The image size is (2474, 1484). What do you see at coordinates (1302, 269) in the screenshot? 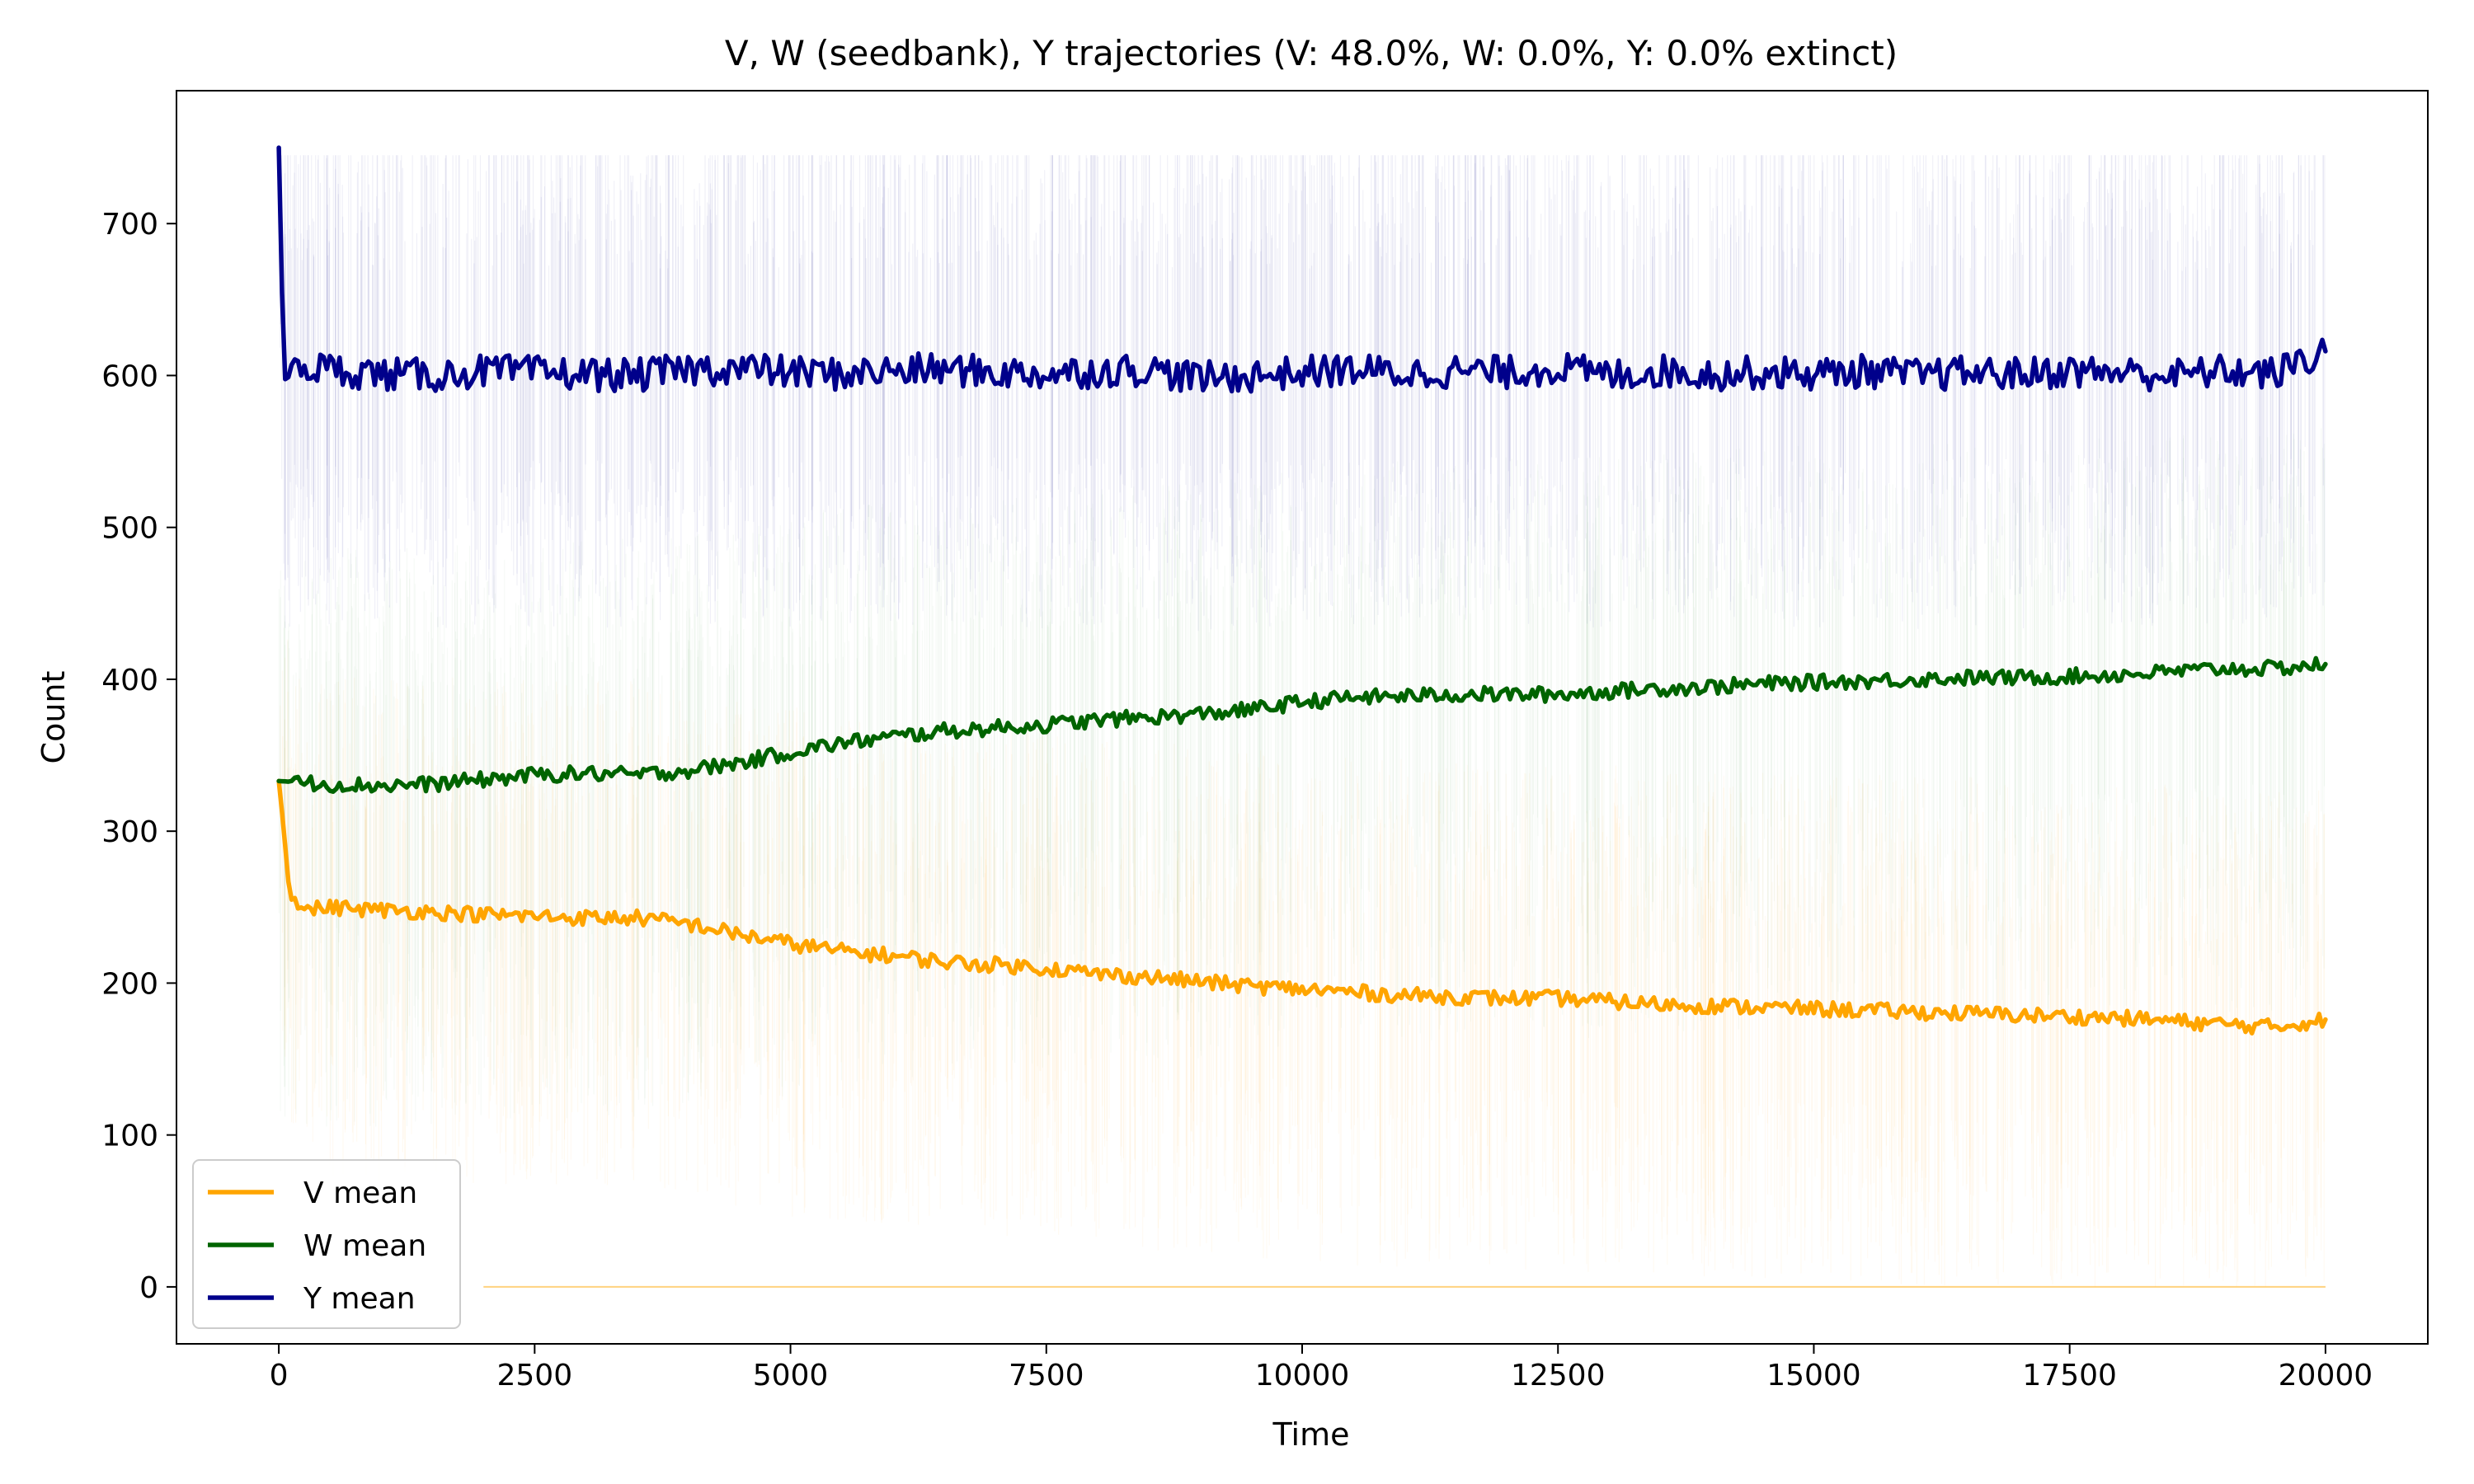
I see `line-y-mean` at bounding box center [1302, 269].